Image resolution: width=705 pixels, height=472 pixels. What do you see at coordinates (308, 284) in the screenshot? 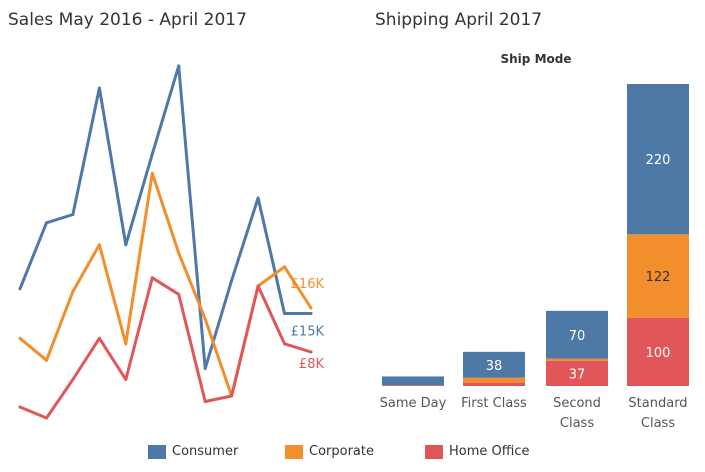
I see `end-label: £16K` at bounding box center [308, 284].